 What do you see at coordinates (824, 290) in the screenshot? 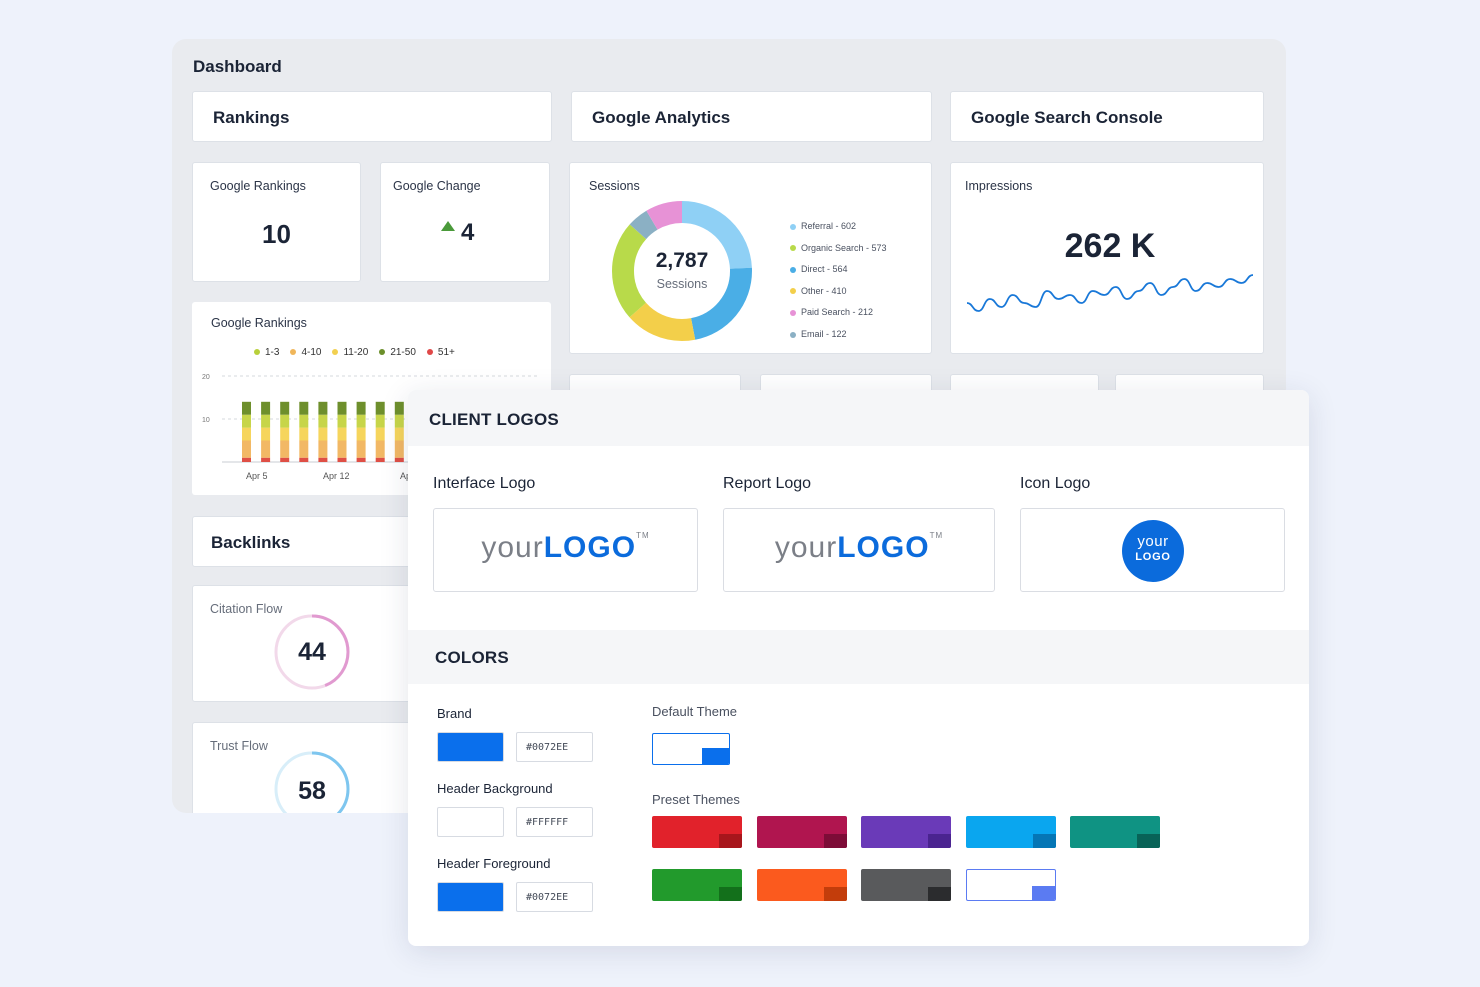
I see `legend-text: Other - 410` at bounding box center [824, 290].